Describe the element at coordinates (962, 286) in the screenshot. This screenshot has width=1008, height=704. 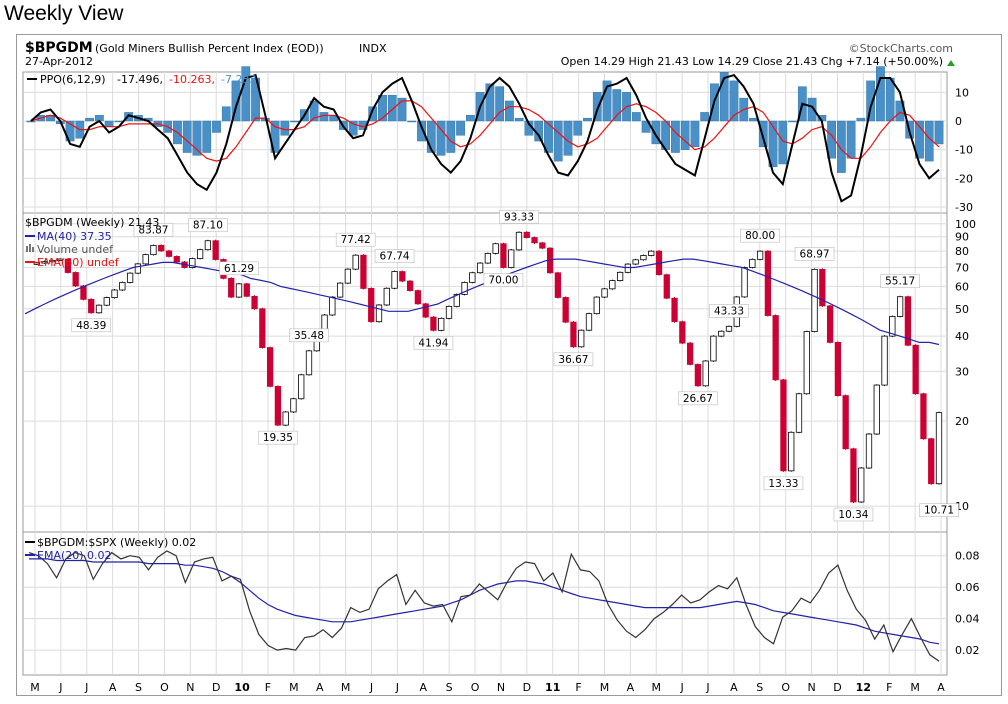
I see `y-tick-label: 60` at that location.